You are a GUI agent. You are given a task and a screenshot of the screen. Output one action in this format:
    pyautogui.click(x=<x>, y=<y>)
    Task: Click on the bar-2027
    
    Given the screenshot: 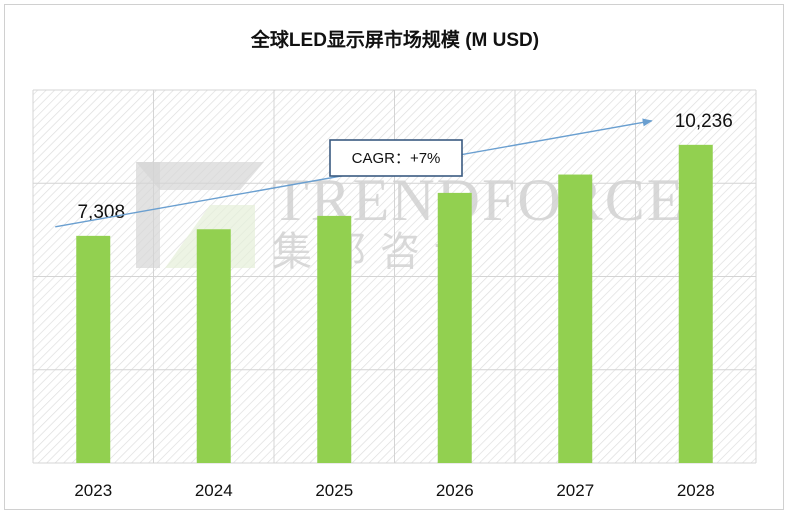 What is the action you would take?
    pyautogui.click(x=575, y=318)
    